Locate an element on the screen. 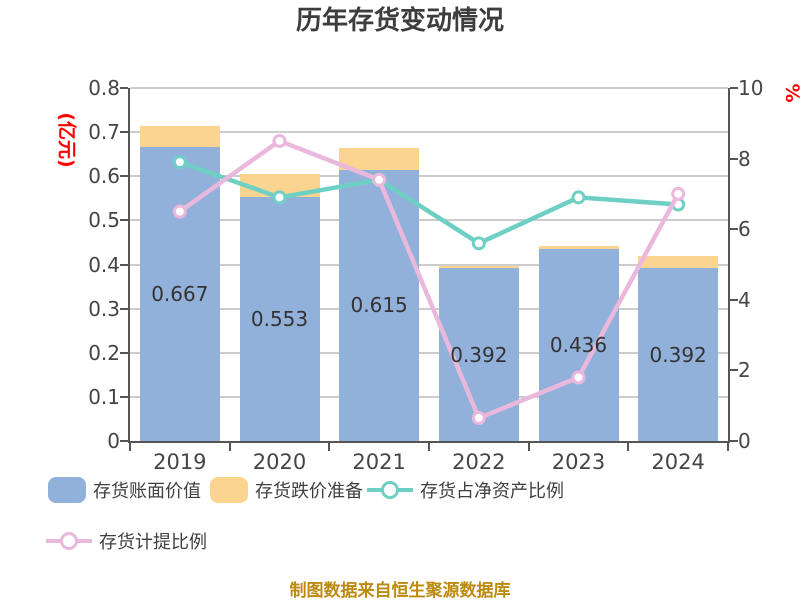 Image resolution: width=800 pixels, height=600 pixels. left-axis-tick-label: 0.1 is located at coordinates (104, 396).